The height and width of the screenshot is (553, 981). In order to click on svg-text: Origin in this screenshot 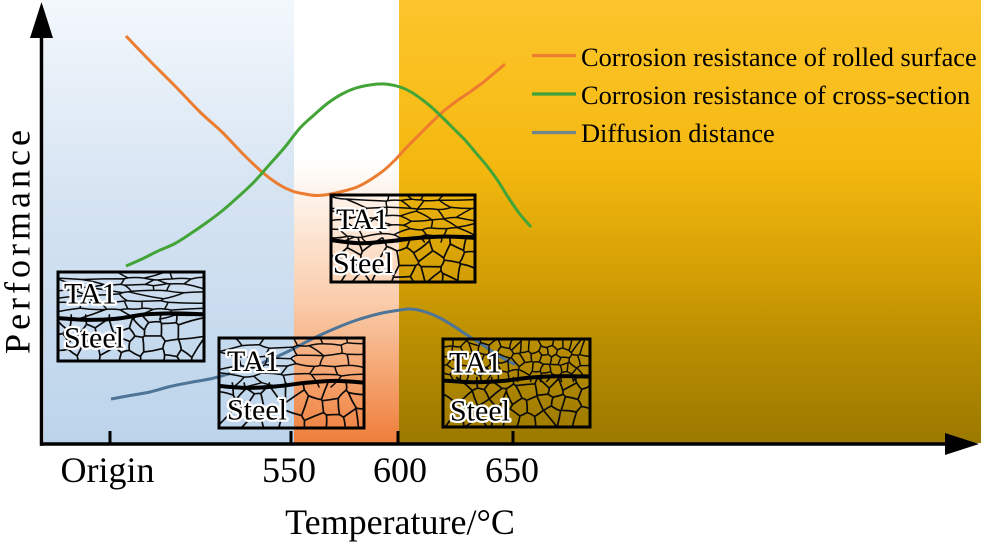, I will do `click(108, 470)`.